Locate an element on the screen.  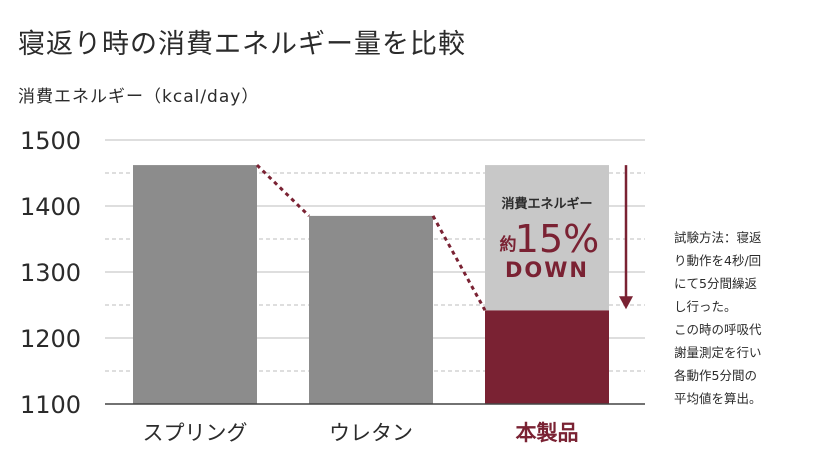
annotation-percent: 15% is located at coordinates (557, 239).